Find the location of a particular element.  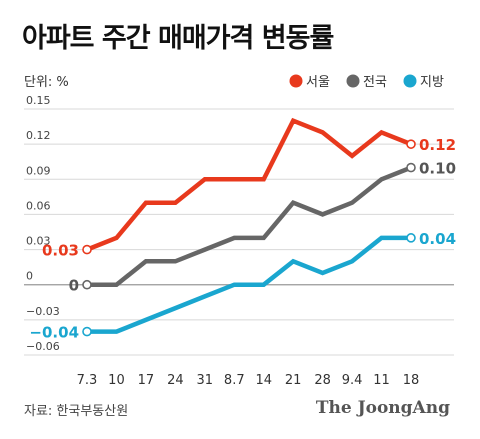

start-data-label: 0 is located at coordinates (74, 286).